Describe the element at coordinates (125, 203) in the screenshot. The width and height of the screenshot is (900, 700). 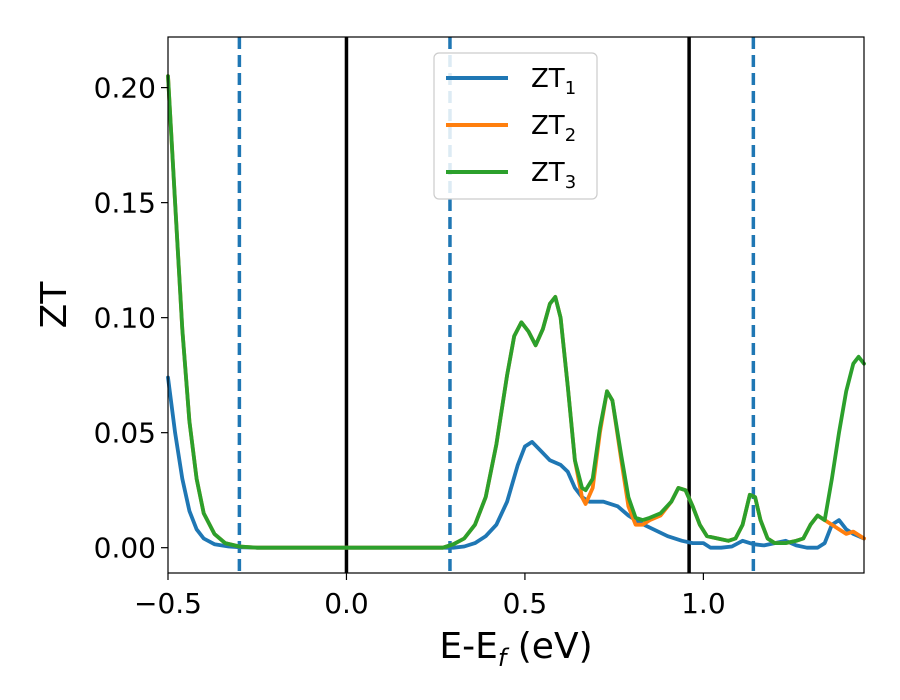
I see `y-tick-label: 0.15` at that location.